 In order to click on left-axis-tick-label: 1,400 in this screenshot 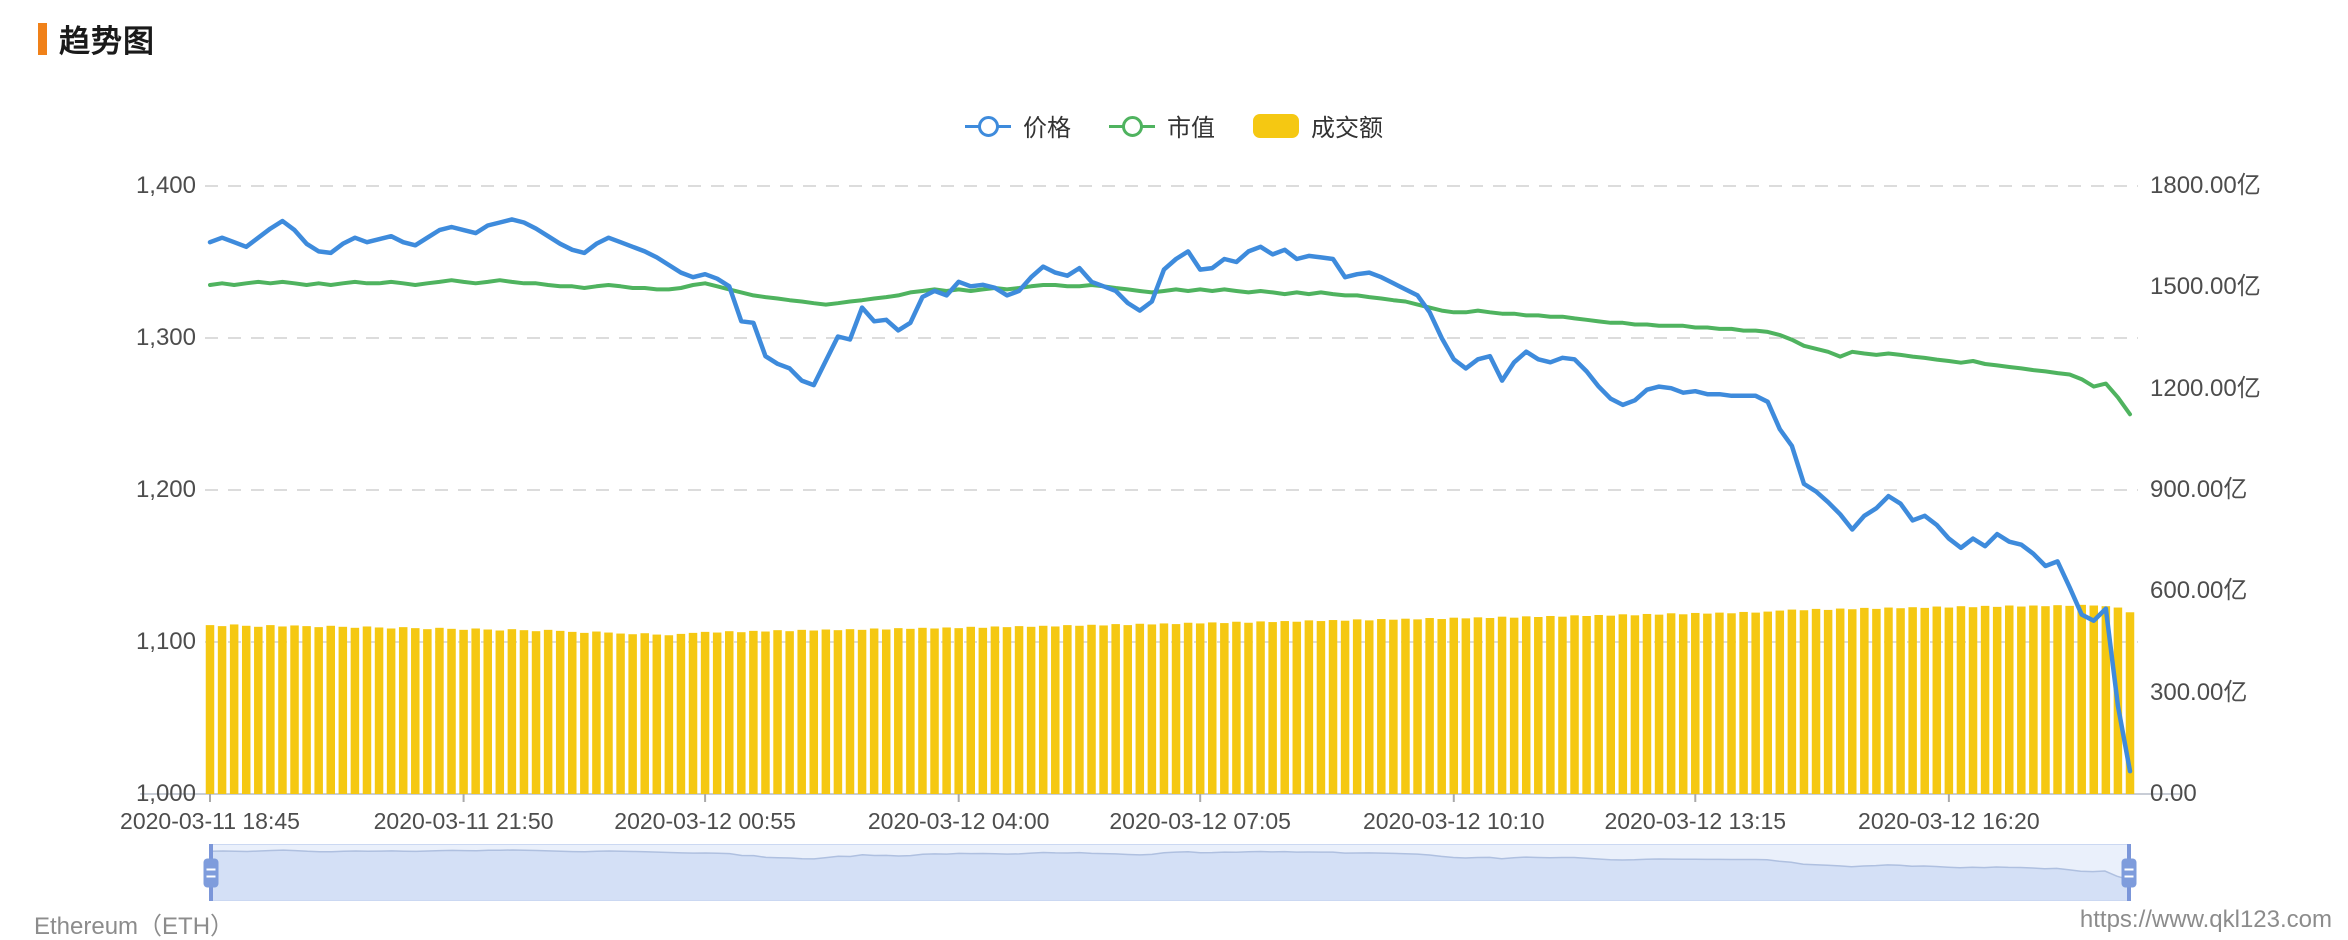, I will do `click(165, 185)`.